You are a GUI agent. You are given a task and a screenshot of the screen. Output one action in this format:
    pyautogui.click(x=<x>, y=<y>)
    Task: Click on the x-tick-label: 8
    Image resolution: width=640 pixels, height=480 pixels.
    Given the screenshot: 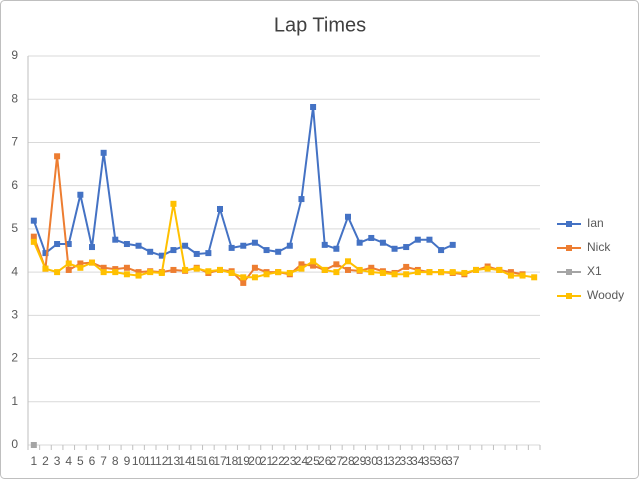 What is the action you would take?
    pyautogui.click(x=115, y=461)
    